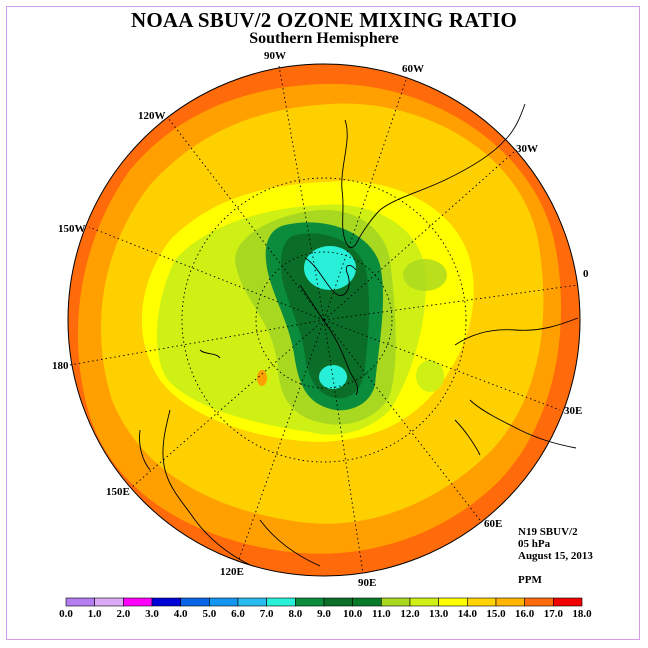 This screenshot has height=648, width=648. I want to click on lon-label-60w: 60W, so click(413, 69).